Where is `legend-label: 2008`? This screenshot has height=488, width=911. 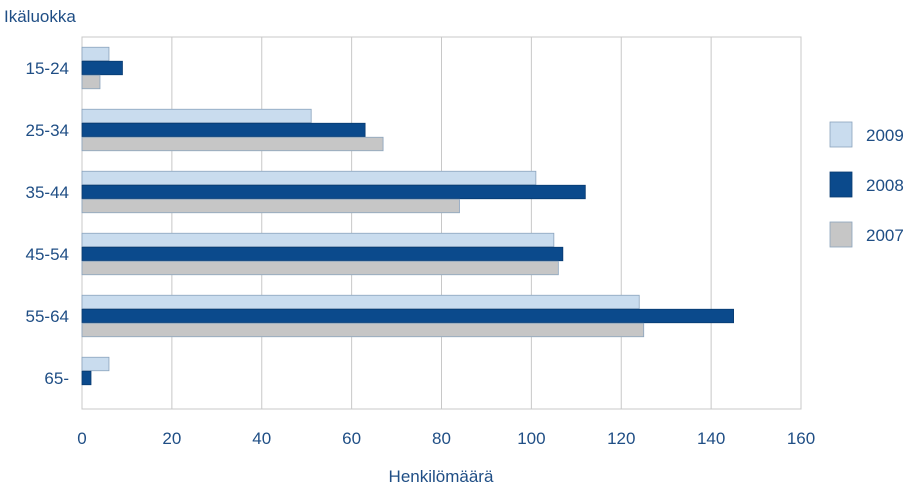 legend-label: 2008 is located at coordinates (885, 185).